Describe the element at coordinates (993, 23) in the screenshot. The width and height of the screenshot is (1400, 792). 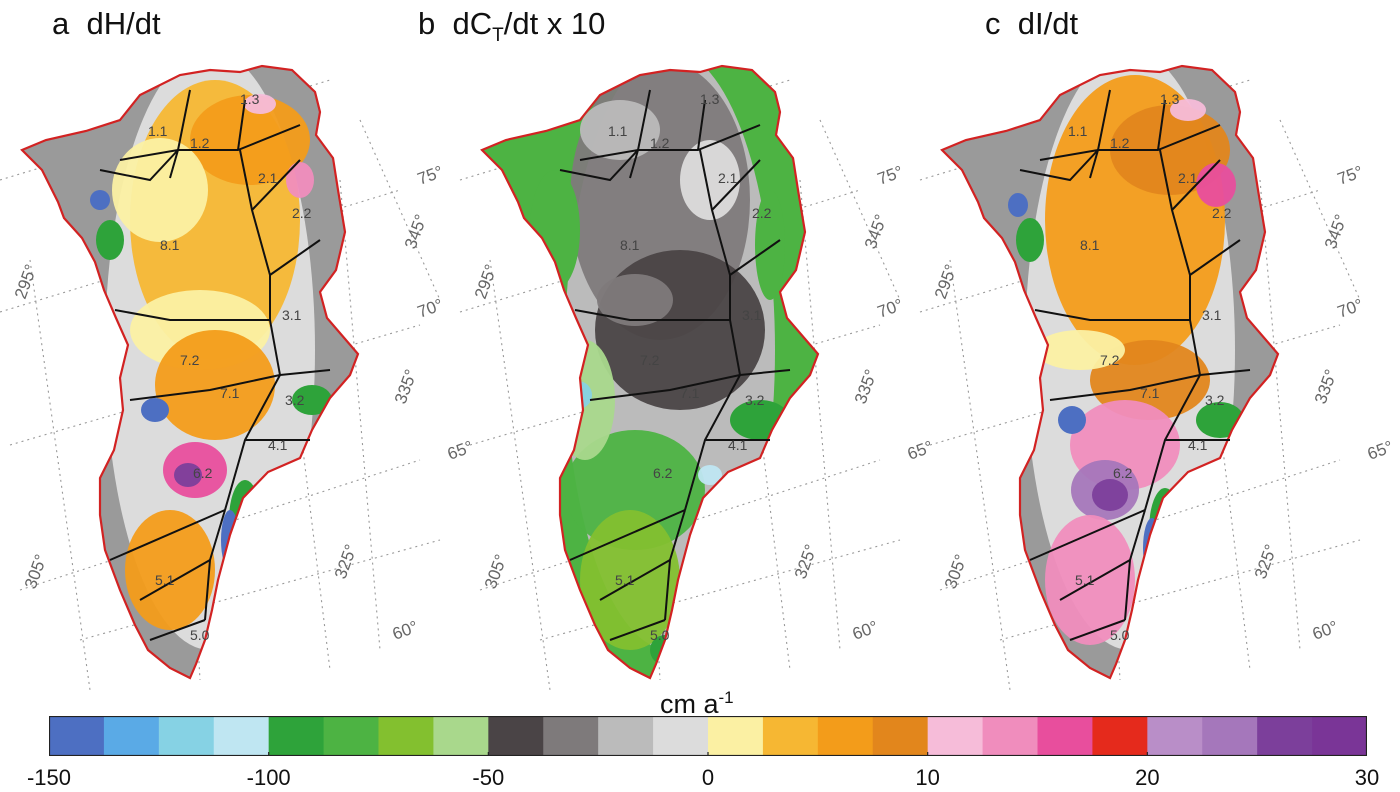
I see `panel-c-letter: c` at that location.